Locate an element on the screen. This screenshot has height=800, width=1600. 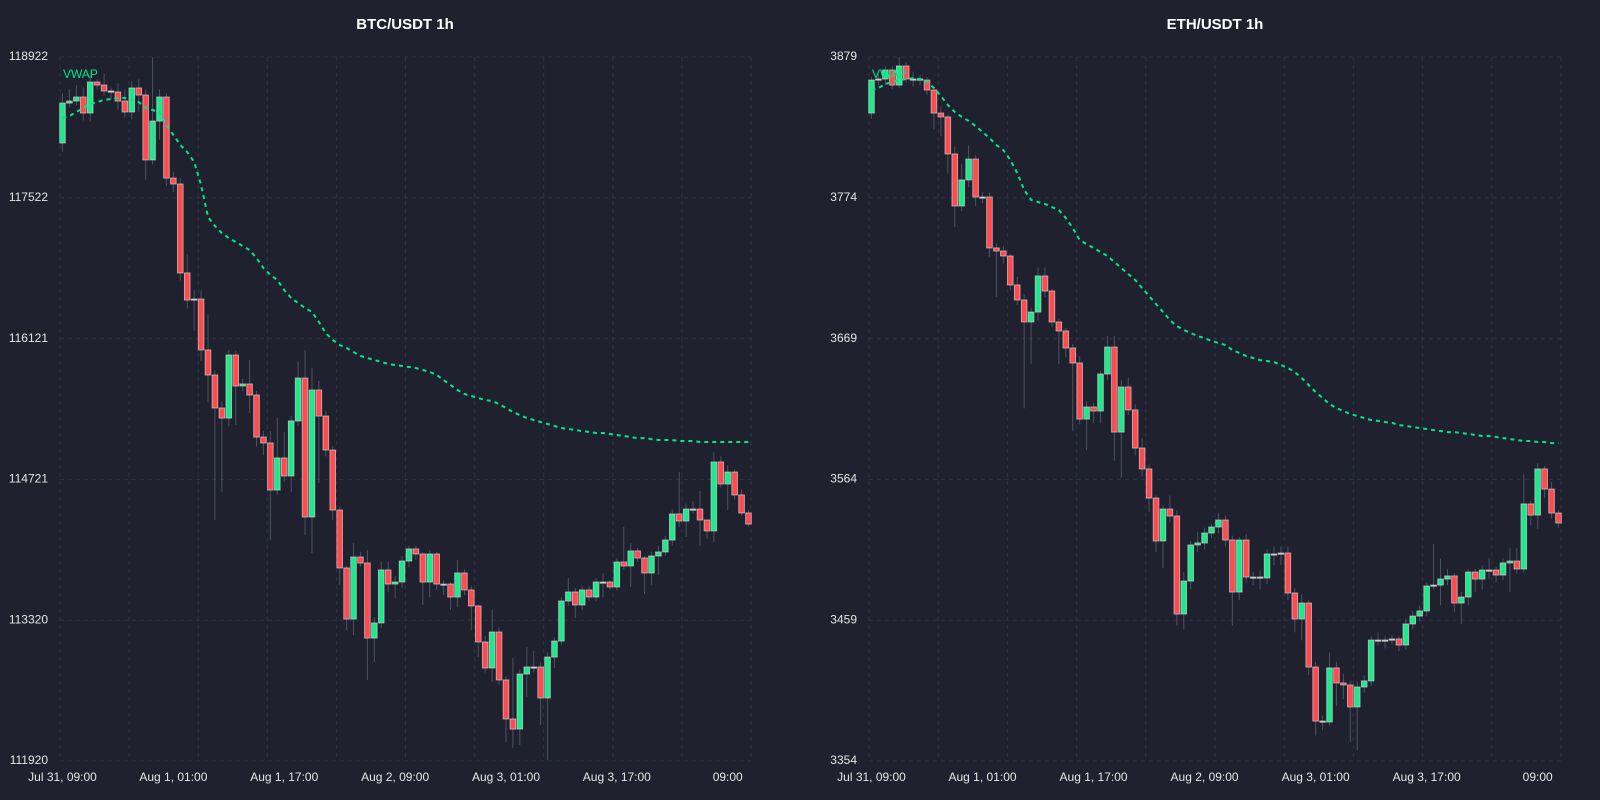
x-tick-label: Aug 2, 09:00 is located at coordinates (1205, 777).